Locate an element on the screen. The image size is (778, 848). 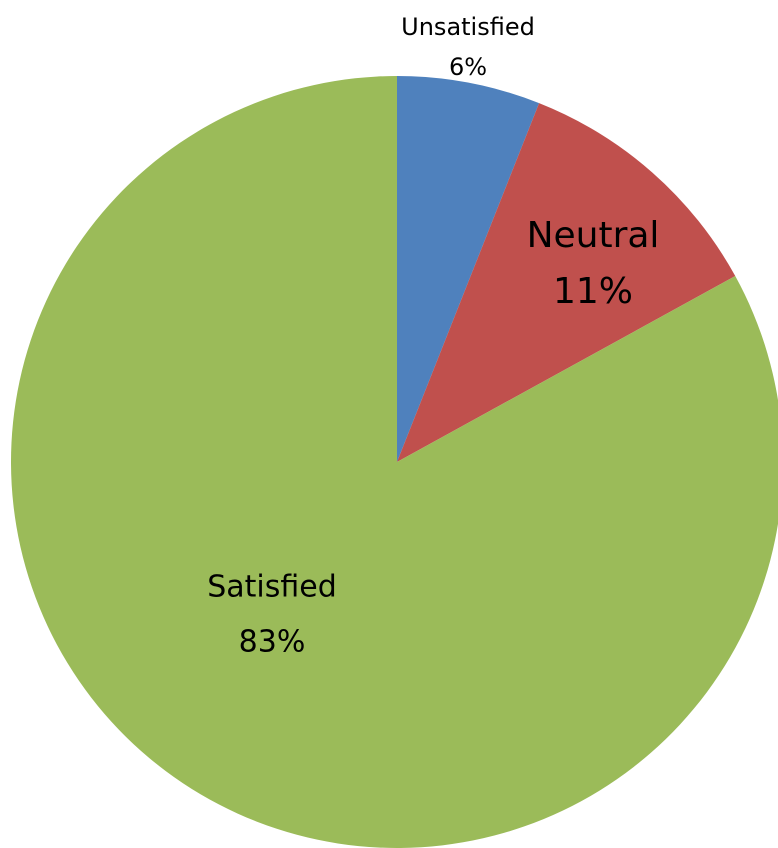
slice-label: Satisfied is located at coordinates (272, 587).